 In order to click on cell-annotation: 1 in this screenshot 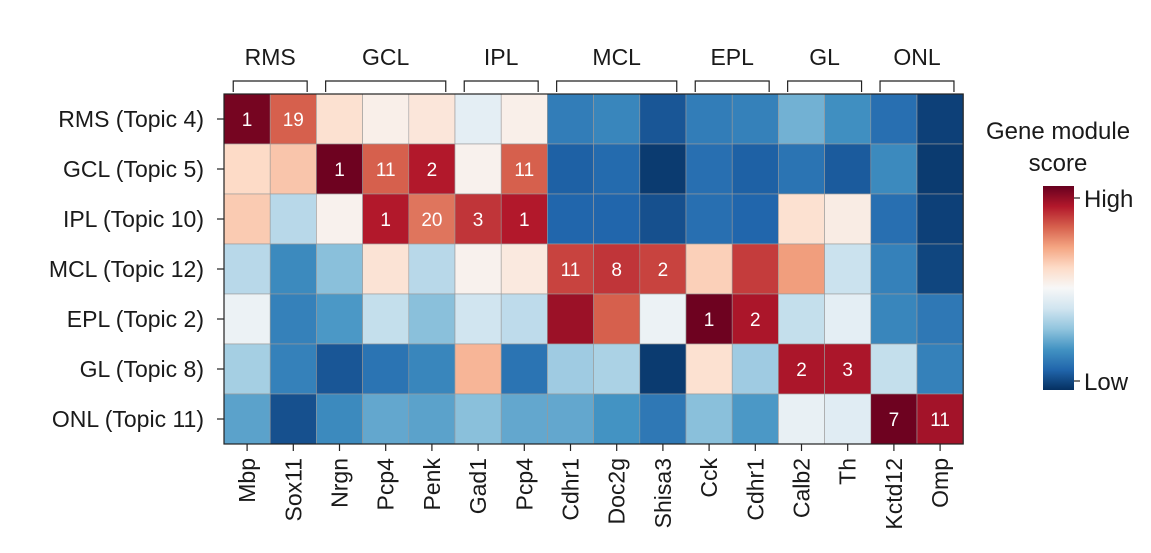, I will do `click(709, 320)`.